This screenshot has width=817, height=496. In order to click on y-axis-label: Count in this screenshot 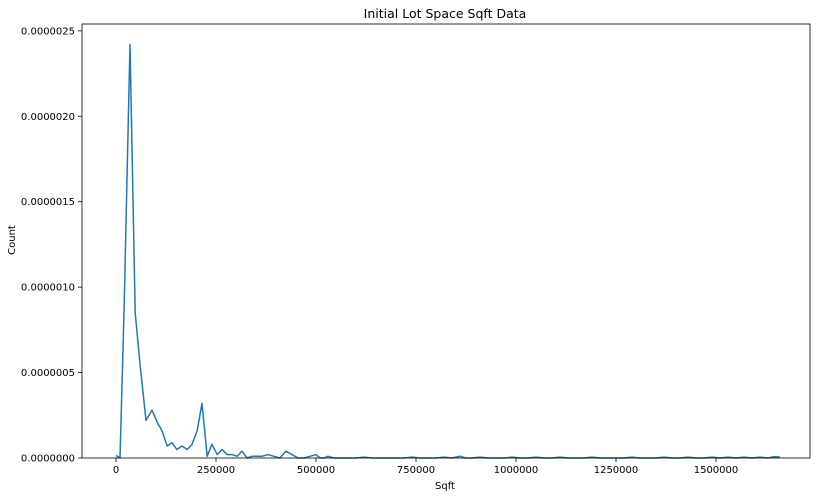, I will do `click(12, 240)`.